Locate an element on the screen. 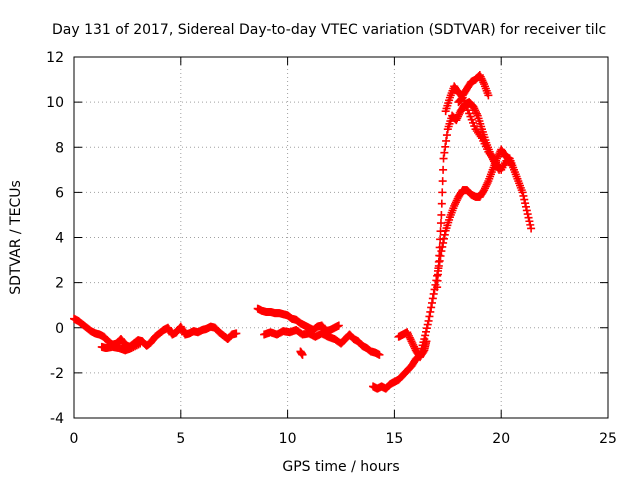 This screenshot has width=640, height=480. y-tick-label: -4 is located at coordinates (57, 419).